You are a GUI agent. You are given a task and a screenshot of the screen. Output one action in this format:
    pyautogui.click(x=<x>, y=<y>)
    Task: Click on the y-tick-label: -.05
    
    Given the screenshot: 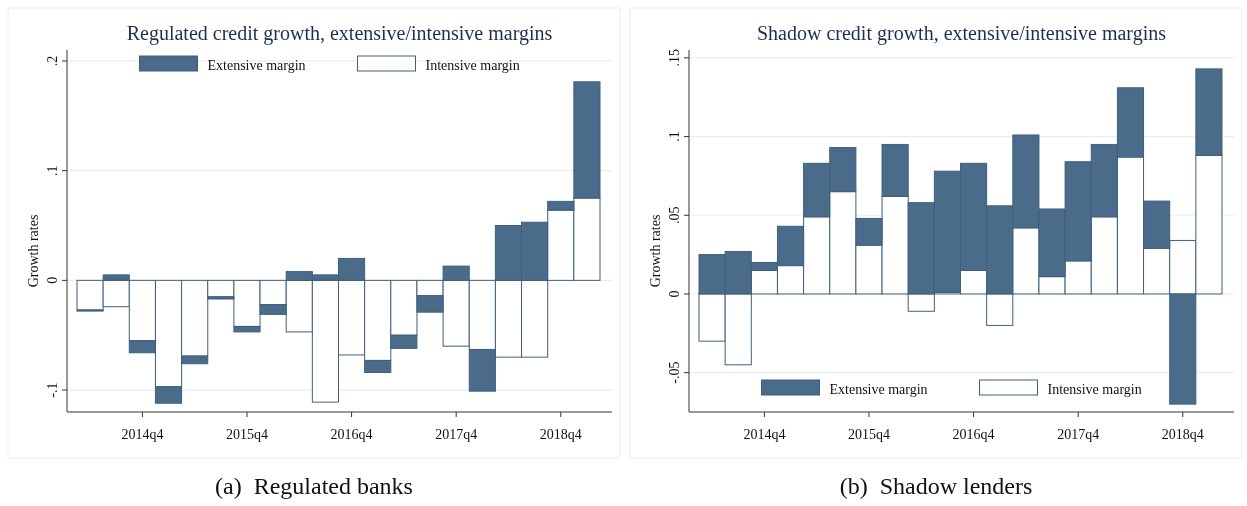 What is the action you would take?
    pyautogui.click(x=674, y=372)
    